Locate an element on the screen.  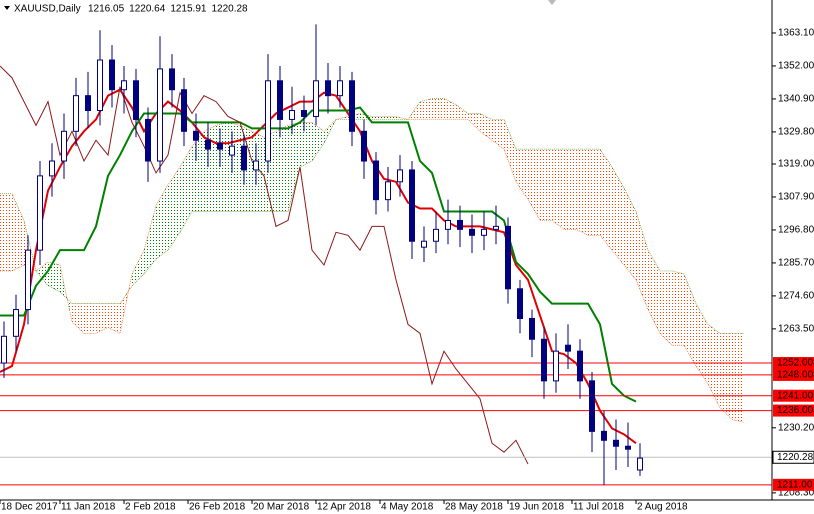
x-tick-label: 12 Apr 2018 is located at coordinates (344, 507).